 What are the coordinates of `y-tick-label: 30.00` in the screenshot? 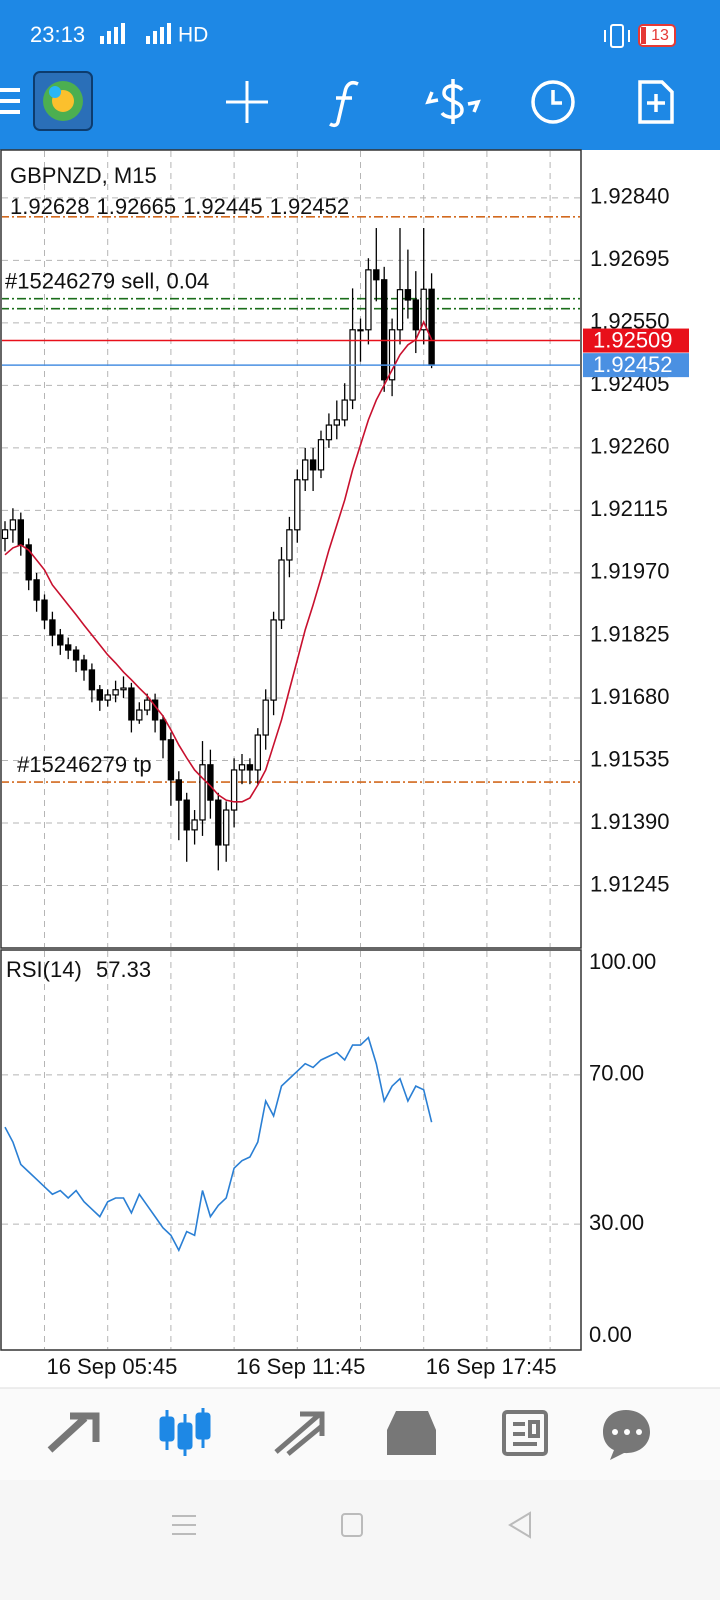 It's located at (616, 1222).